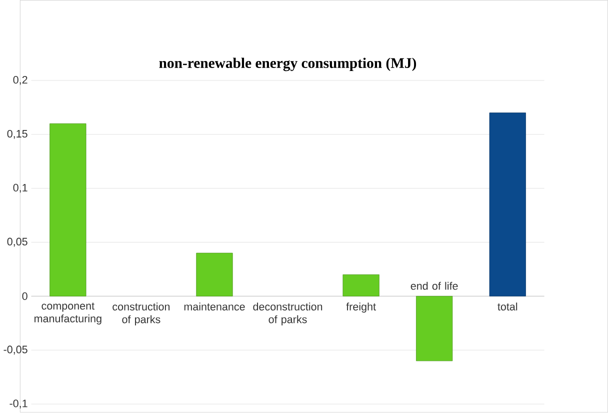  Describe the element at coordinates (20, 81) in the screenshot. I see `y-tick-label: 0,2` at that location.